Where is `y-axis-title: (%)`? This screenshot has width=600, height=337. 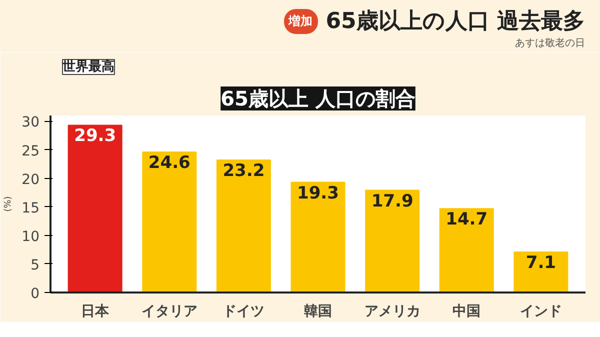 y-axis-title: (%) is located at coordinates (9, 204).